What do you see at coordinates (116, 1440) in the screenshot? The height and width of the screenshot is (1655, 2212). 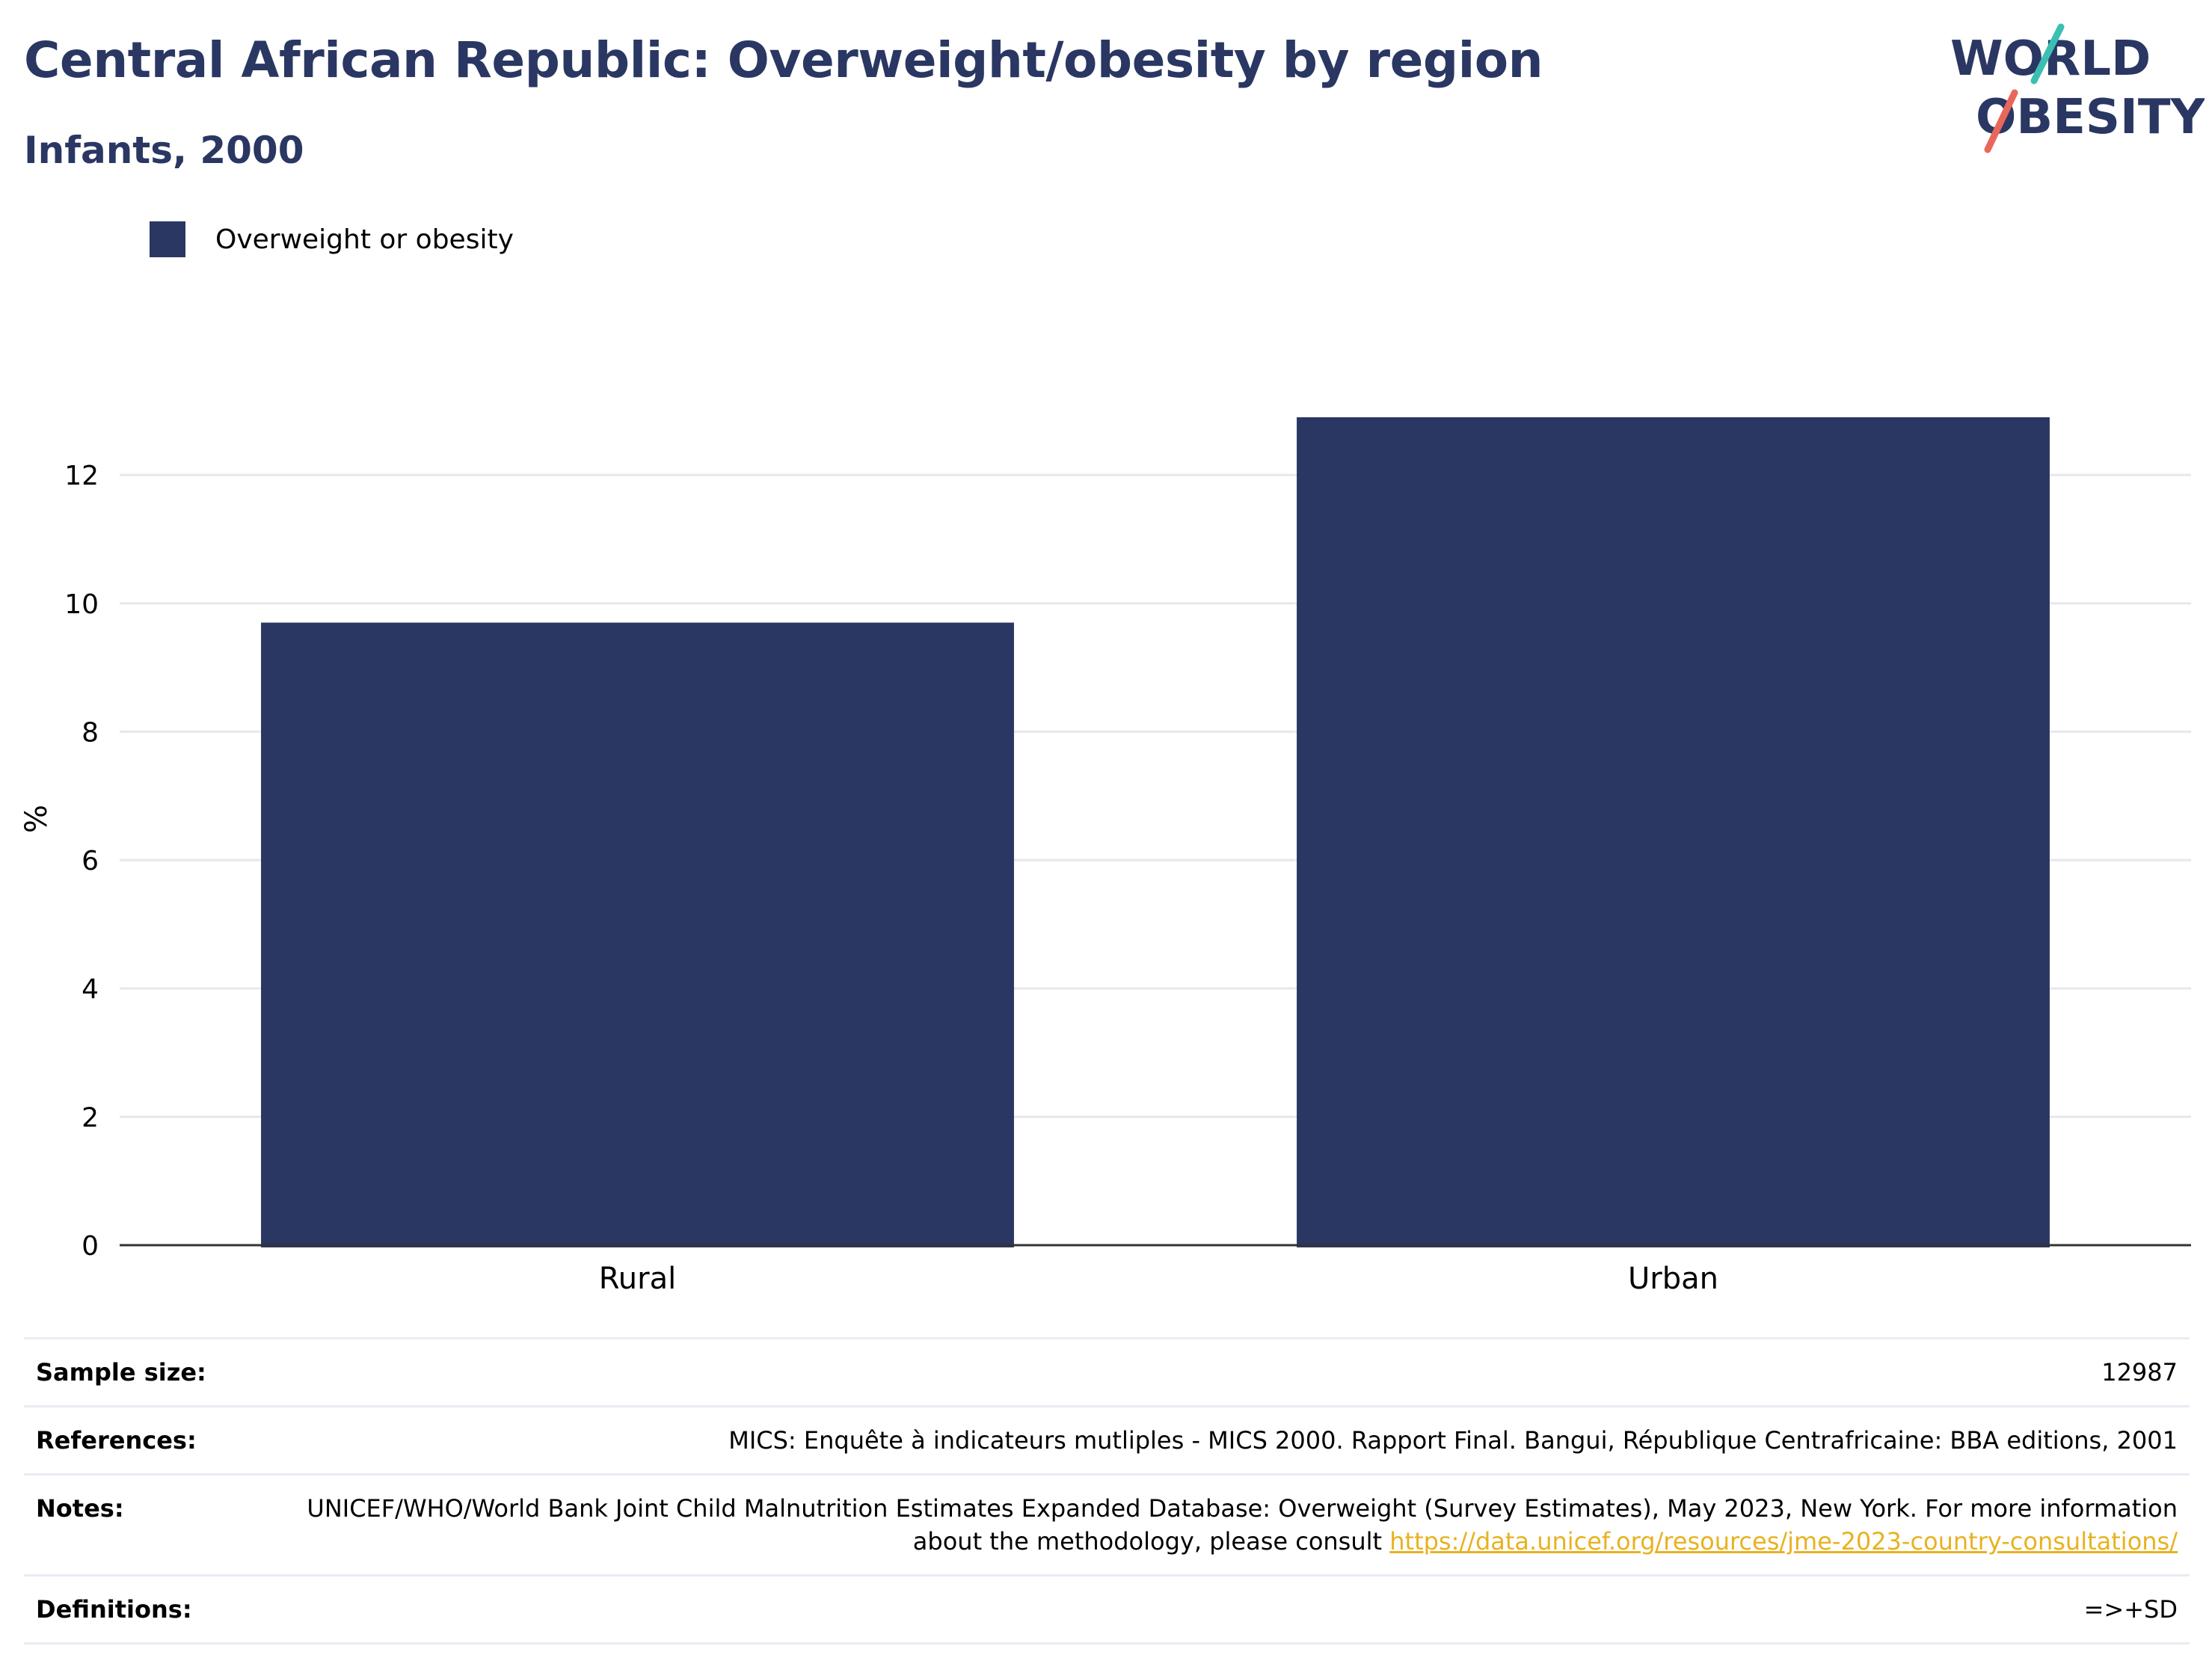 I see `references-label: References:` at bounding box center [116, 1440].